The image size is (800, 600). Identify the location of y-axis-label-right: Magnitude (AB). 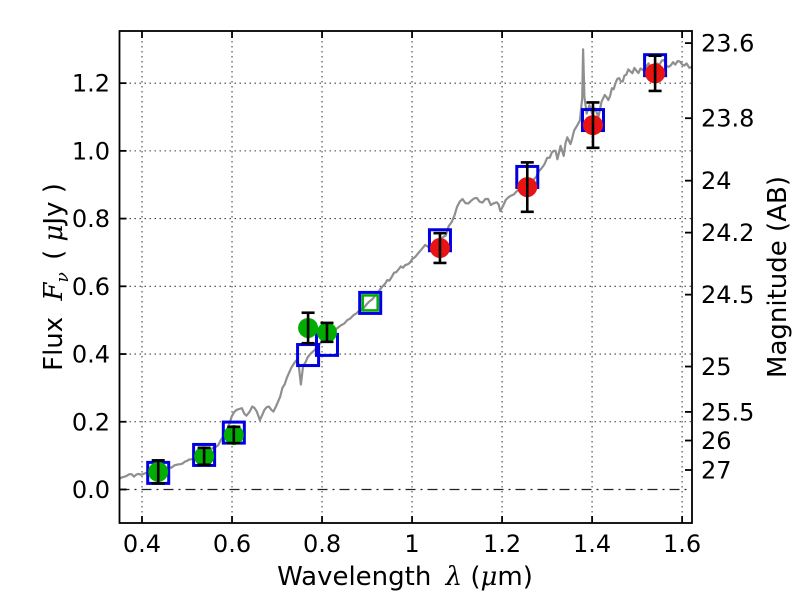
(778, 277).